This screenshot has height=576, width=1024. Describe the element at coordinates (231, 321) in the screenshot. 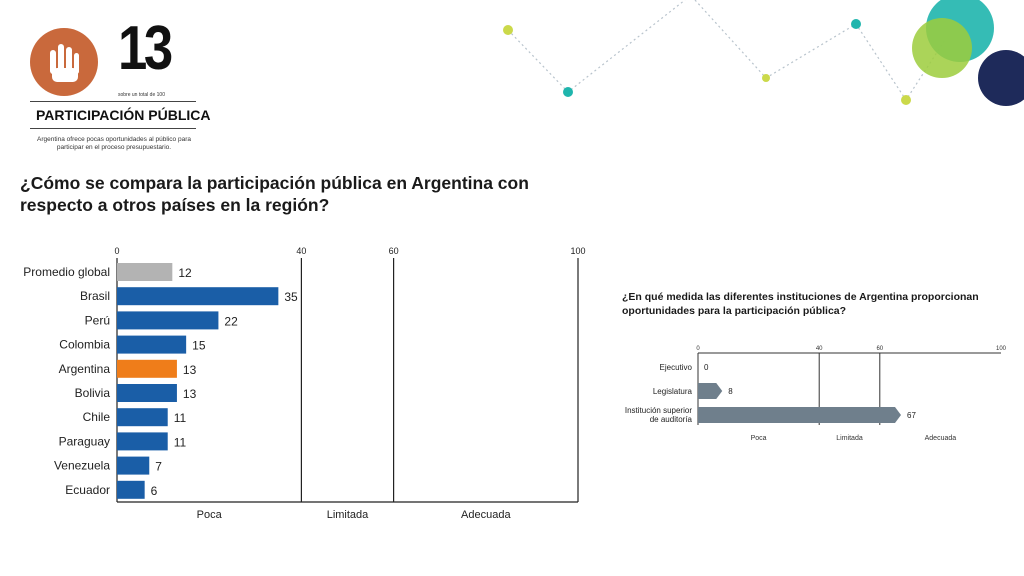

I see `data-label: 22` at that location.